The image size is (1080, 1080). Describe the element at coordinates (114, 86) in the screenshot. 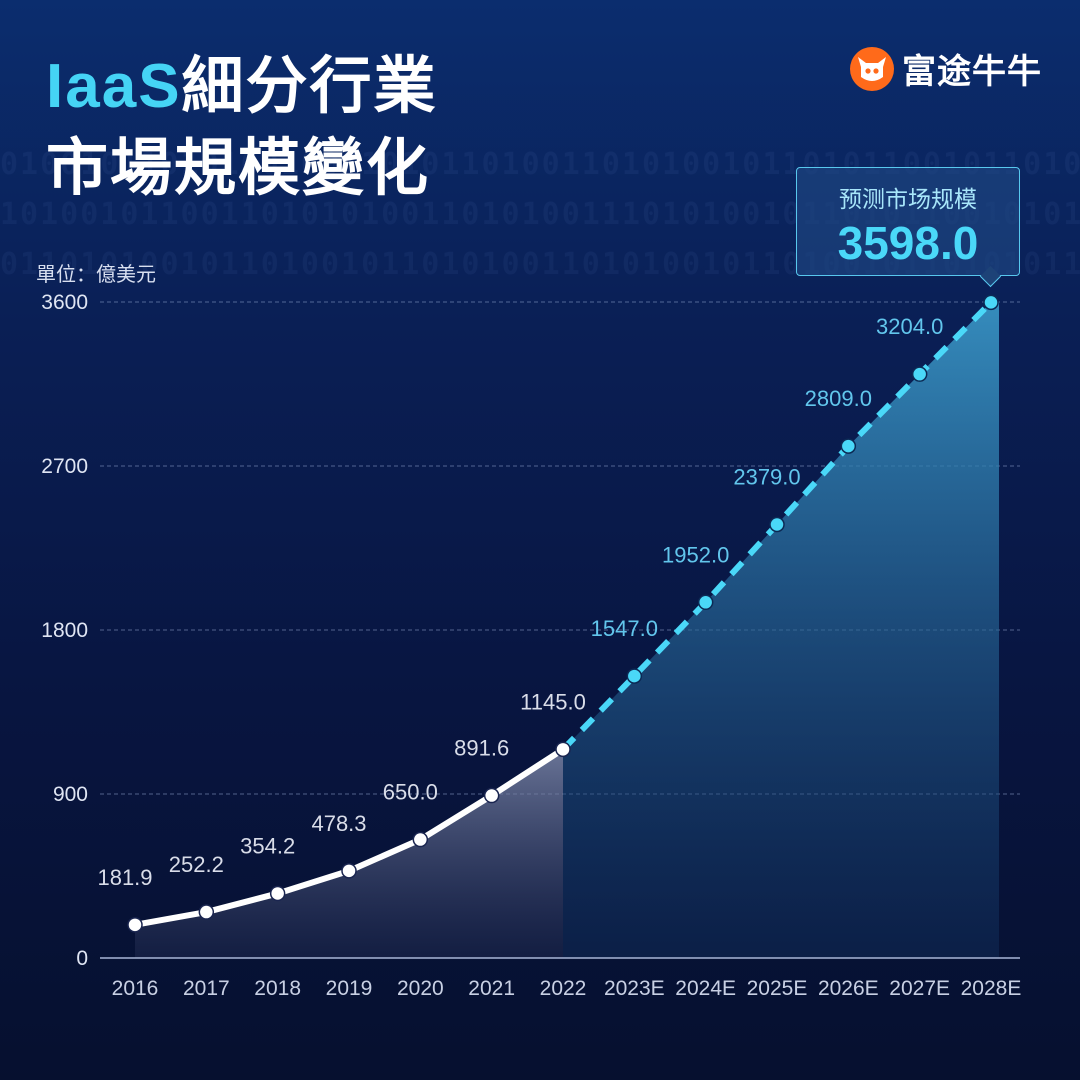

I see `title-accent: IaaS` at that location.